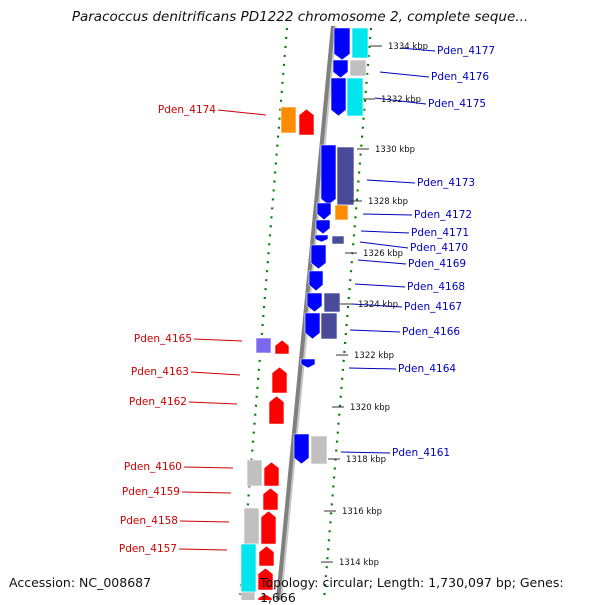  Describe the element at coordinates (383, 254) in the screenshot. I see `kbp-label: 1326 kbp` at that location.